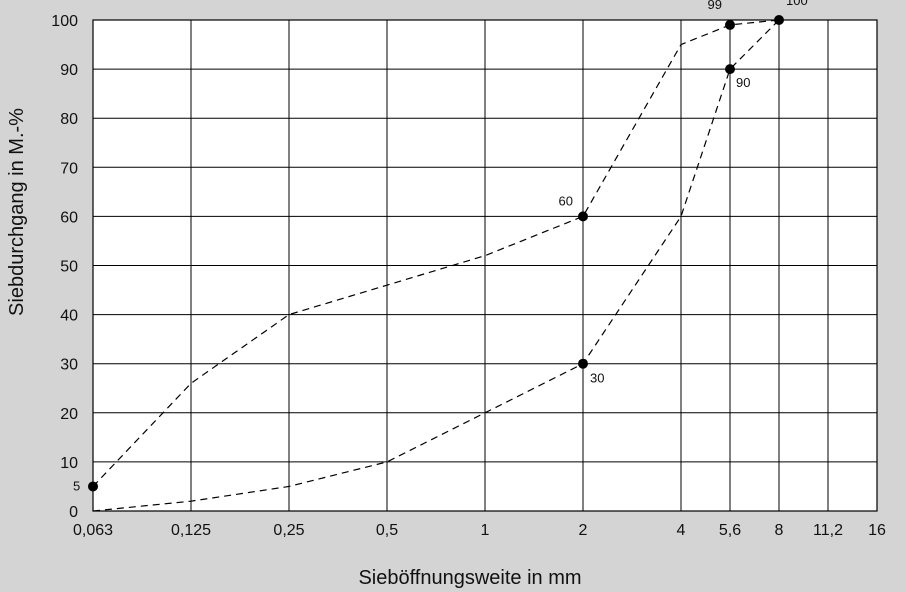  I want to click on data-label-0: 5, so click(76, 485).